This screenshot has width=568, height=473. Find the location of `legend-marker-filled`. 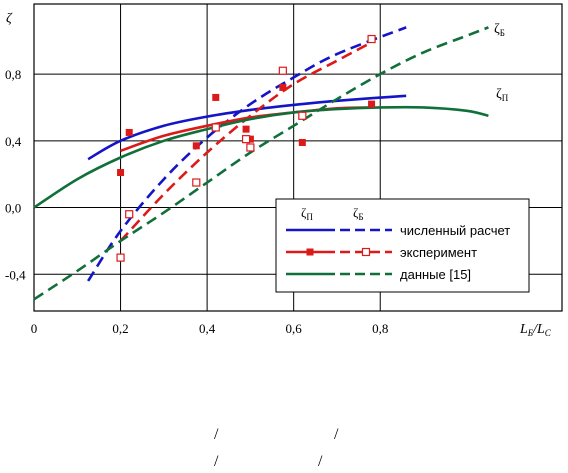

legend-marker-filled is located at coordinates (310, 252).